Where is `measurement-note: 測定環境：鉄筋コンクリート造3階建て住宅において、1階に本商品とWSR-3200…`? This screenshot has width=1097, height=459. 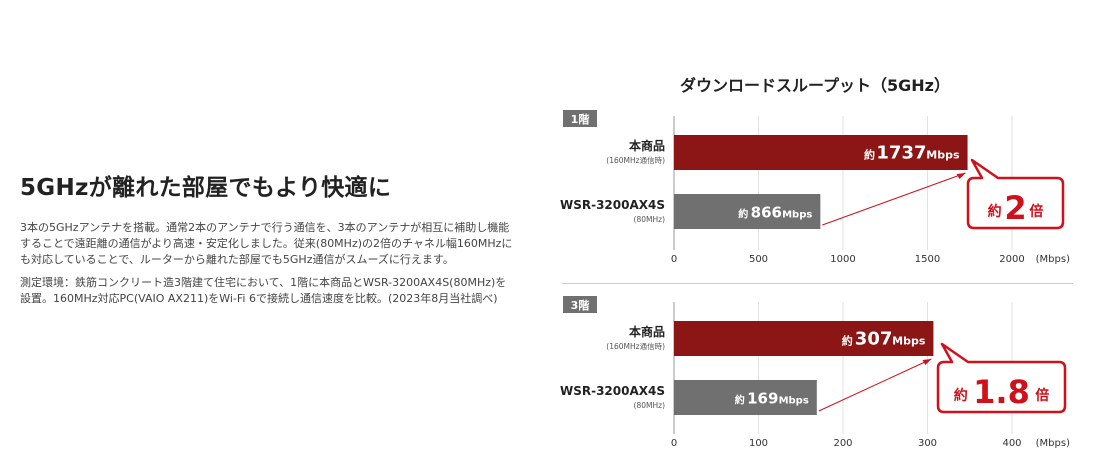
measurement-note: 測定環境：鉄筋コンクリート造3階建て住宅において、1階に本商品とWSR-3200… is located at coordinates (263, 290).